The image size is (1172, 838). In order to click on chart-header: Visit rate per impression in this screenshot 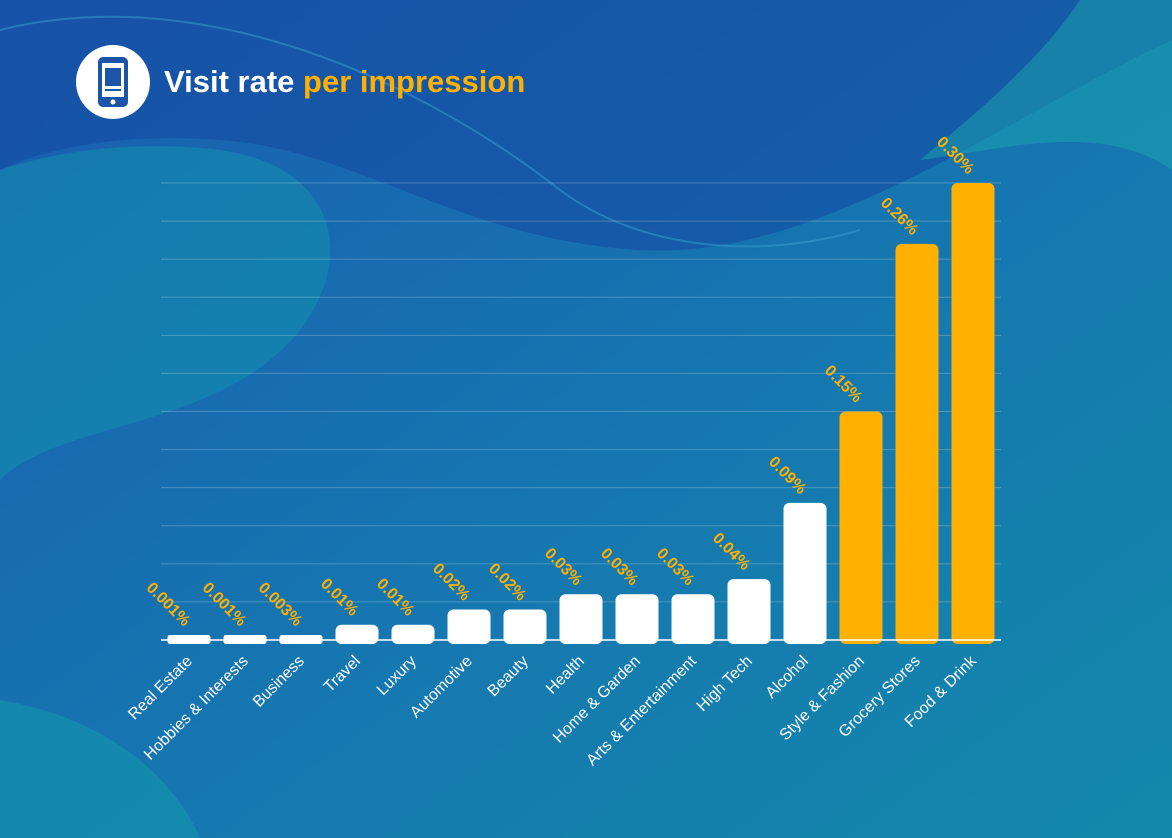, I will do `click(300, 82)`.